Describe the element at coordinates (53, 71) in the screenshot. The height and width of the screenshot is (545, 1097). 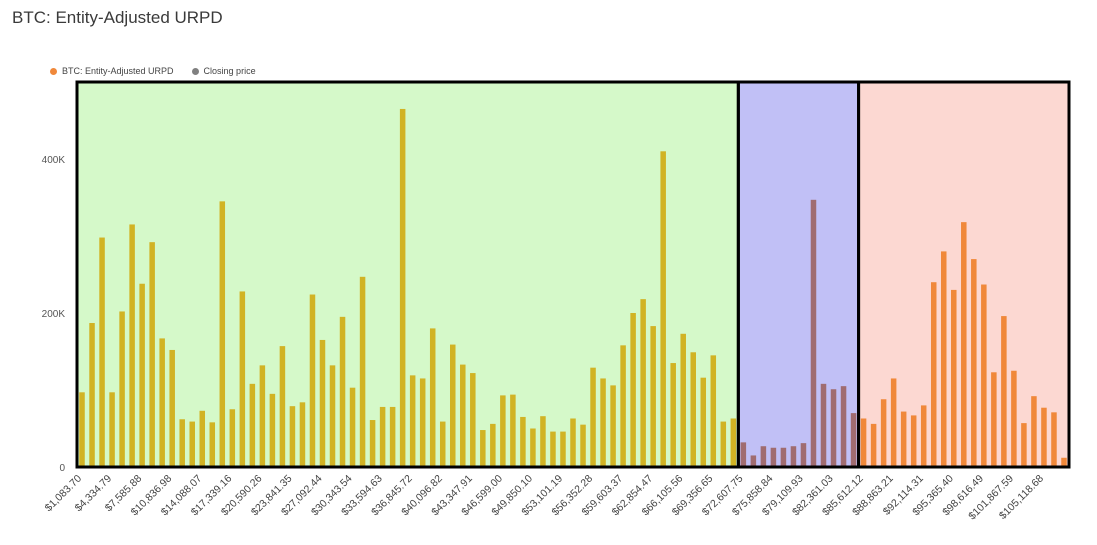
I see `legend-swatch-urpd` at that location.